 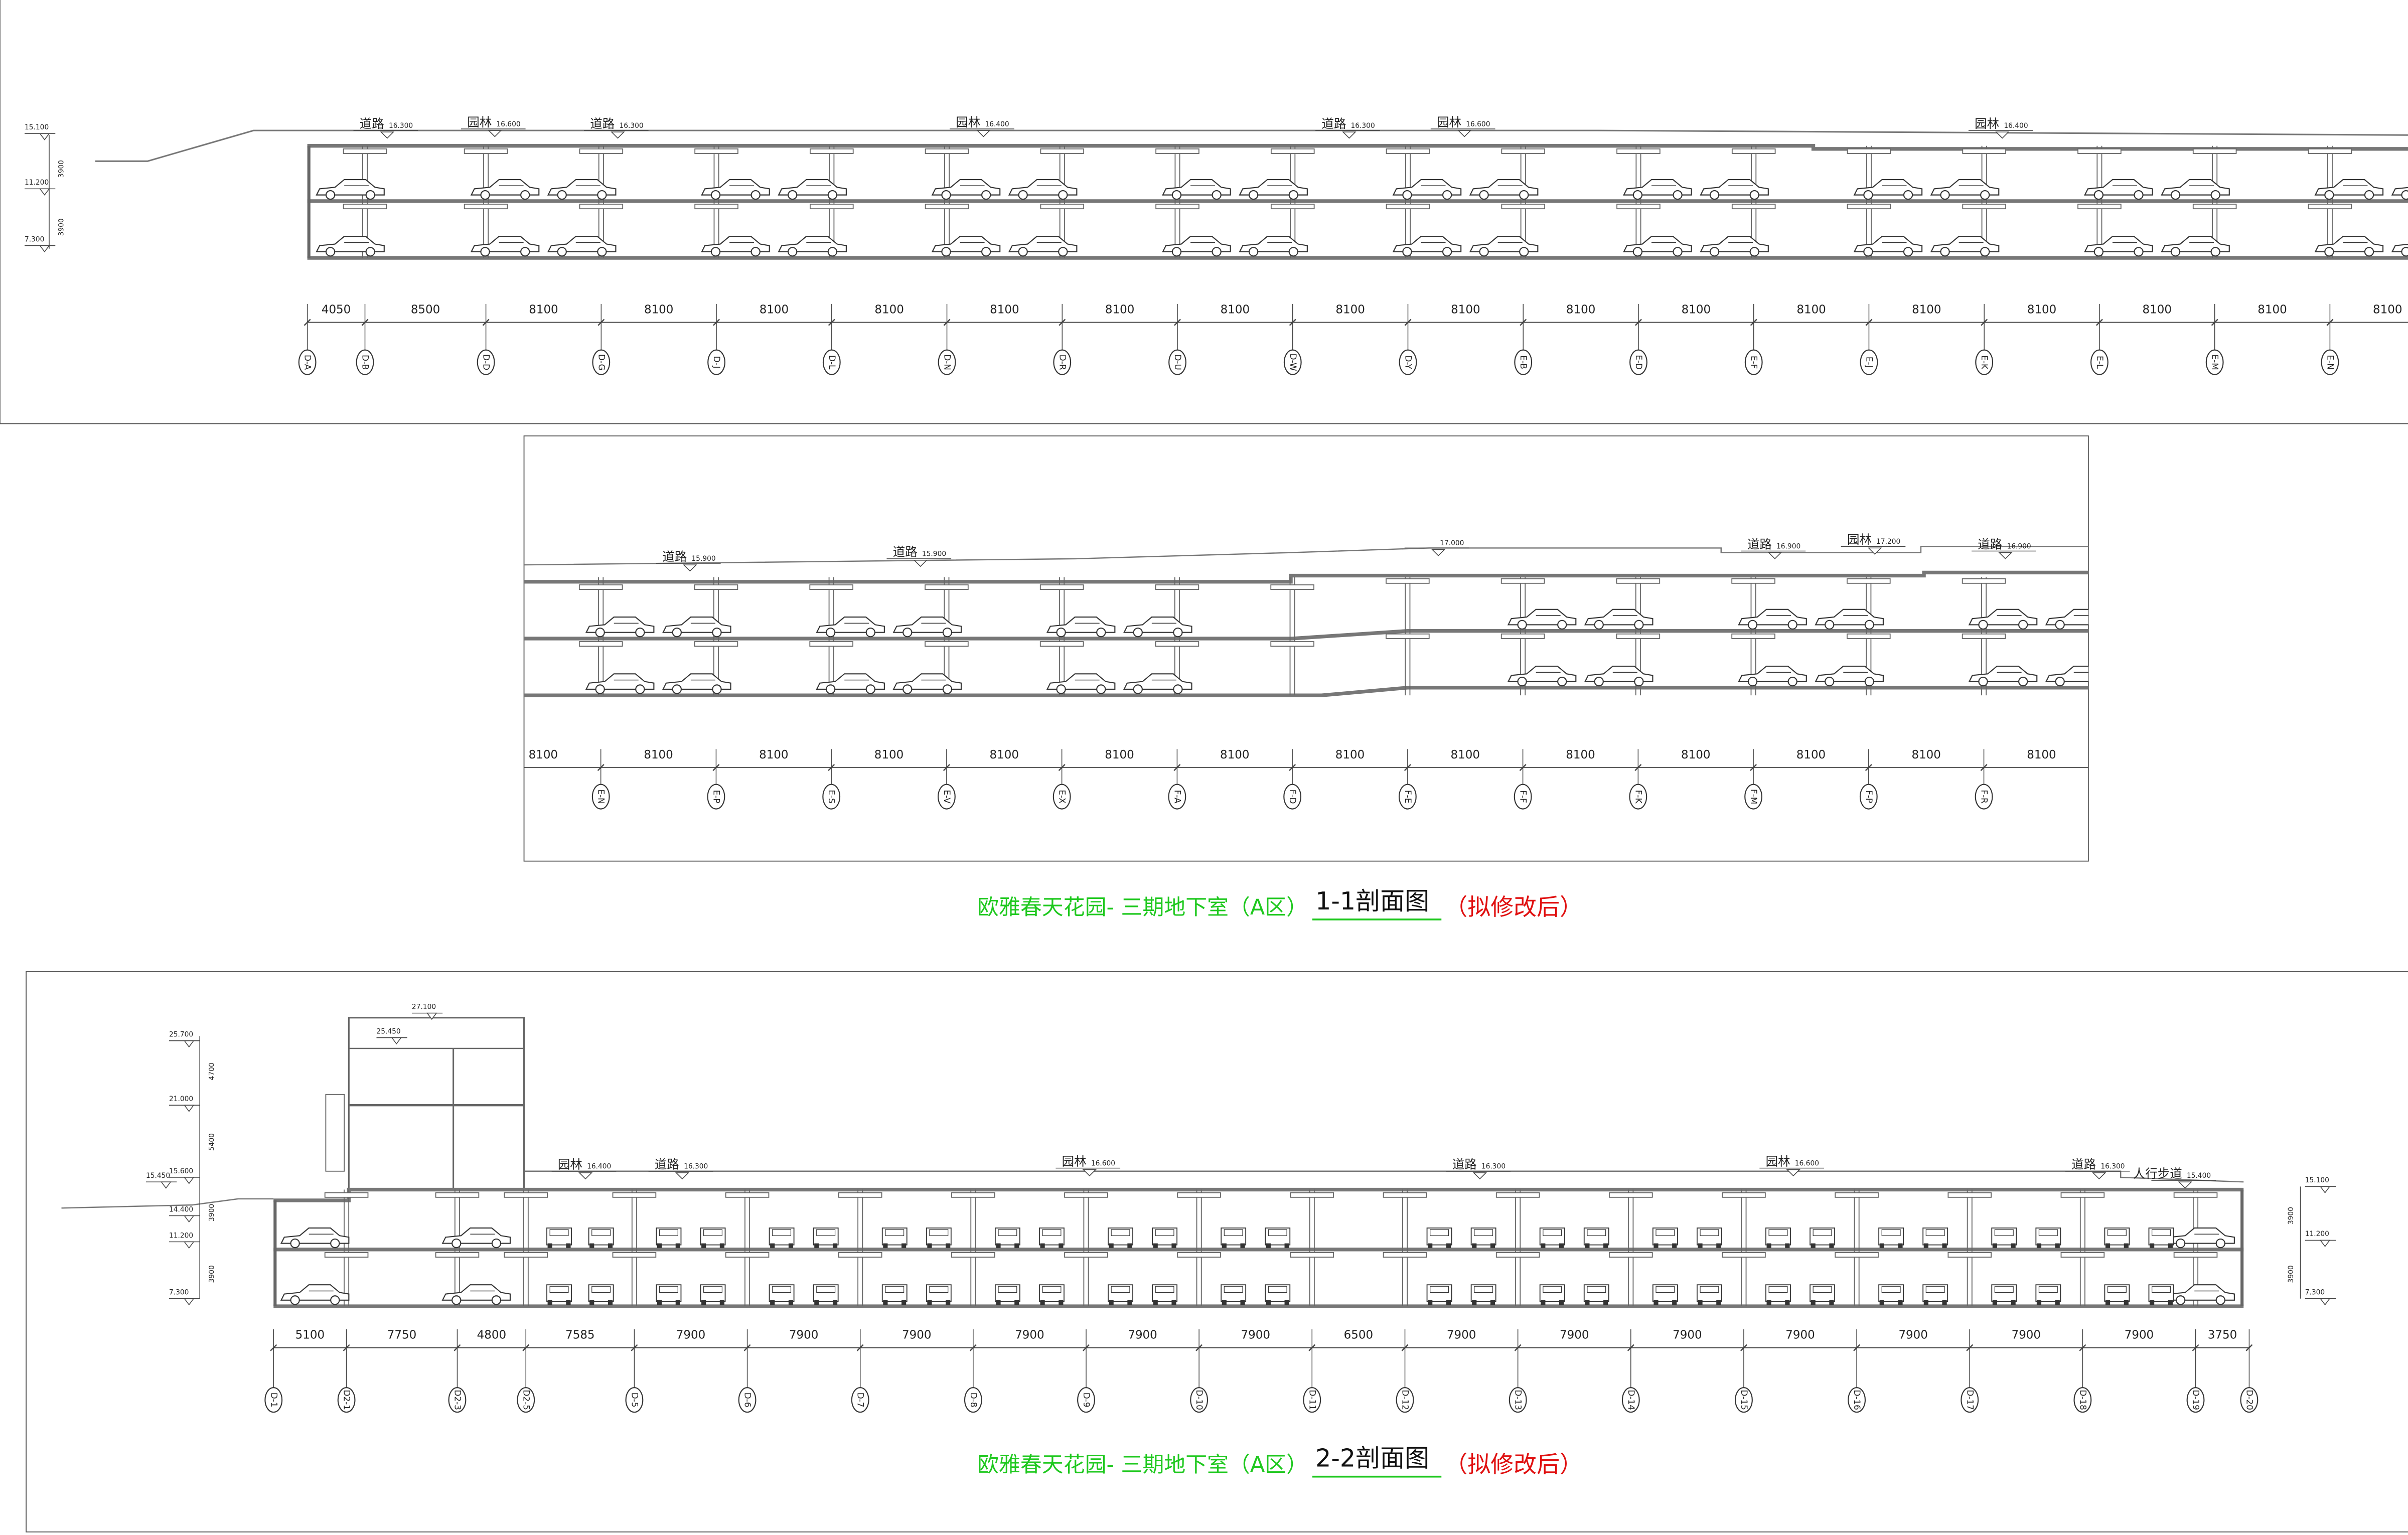 What do you see at coordinates (1143, 907) in the screenshot?
I see `label: 欧雅春天花园- 三期地下室（A区）` at bounding box center [1143, 907].